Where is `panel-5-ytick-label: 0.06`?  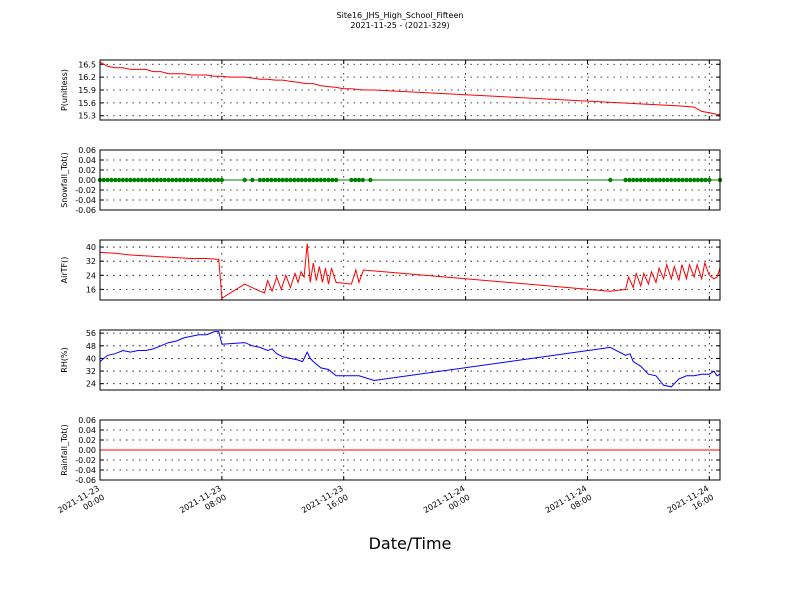
panel-5-ytick-label: 0.06 is located at coordinates (87, 420).